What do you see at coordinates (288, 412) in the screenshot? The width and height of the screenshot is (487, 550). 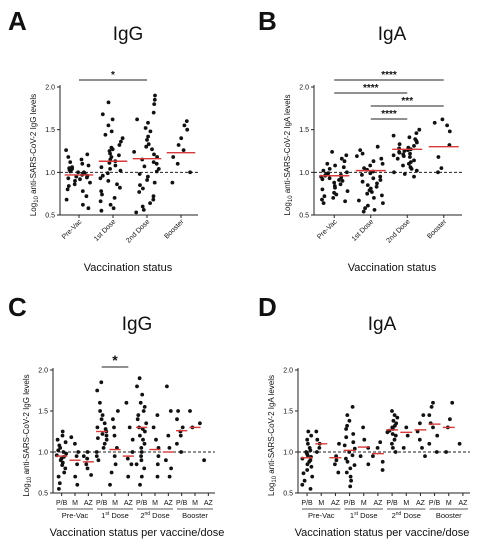 I see `y-tick-label: 1.5` at bounding box center [288, 412].